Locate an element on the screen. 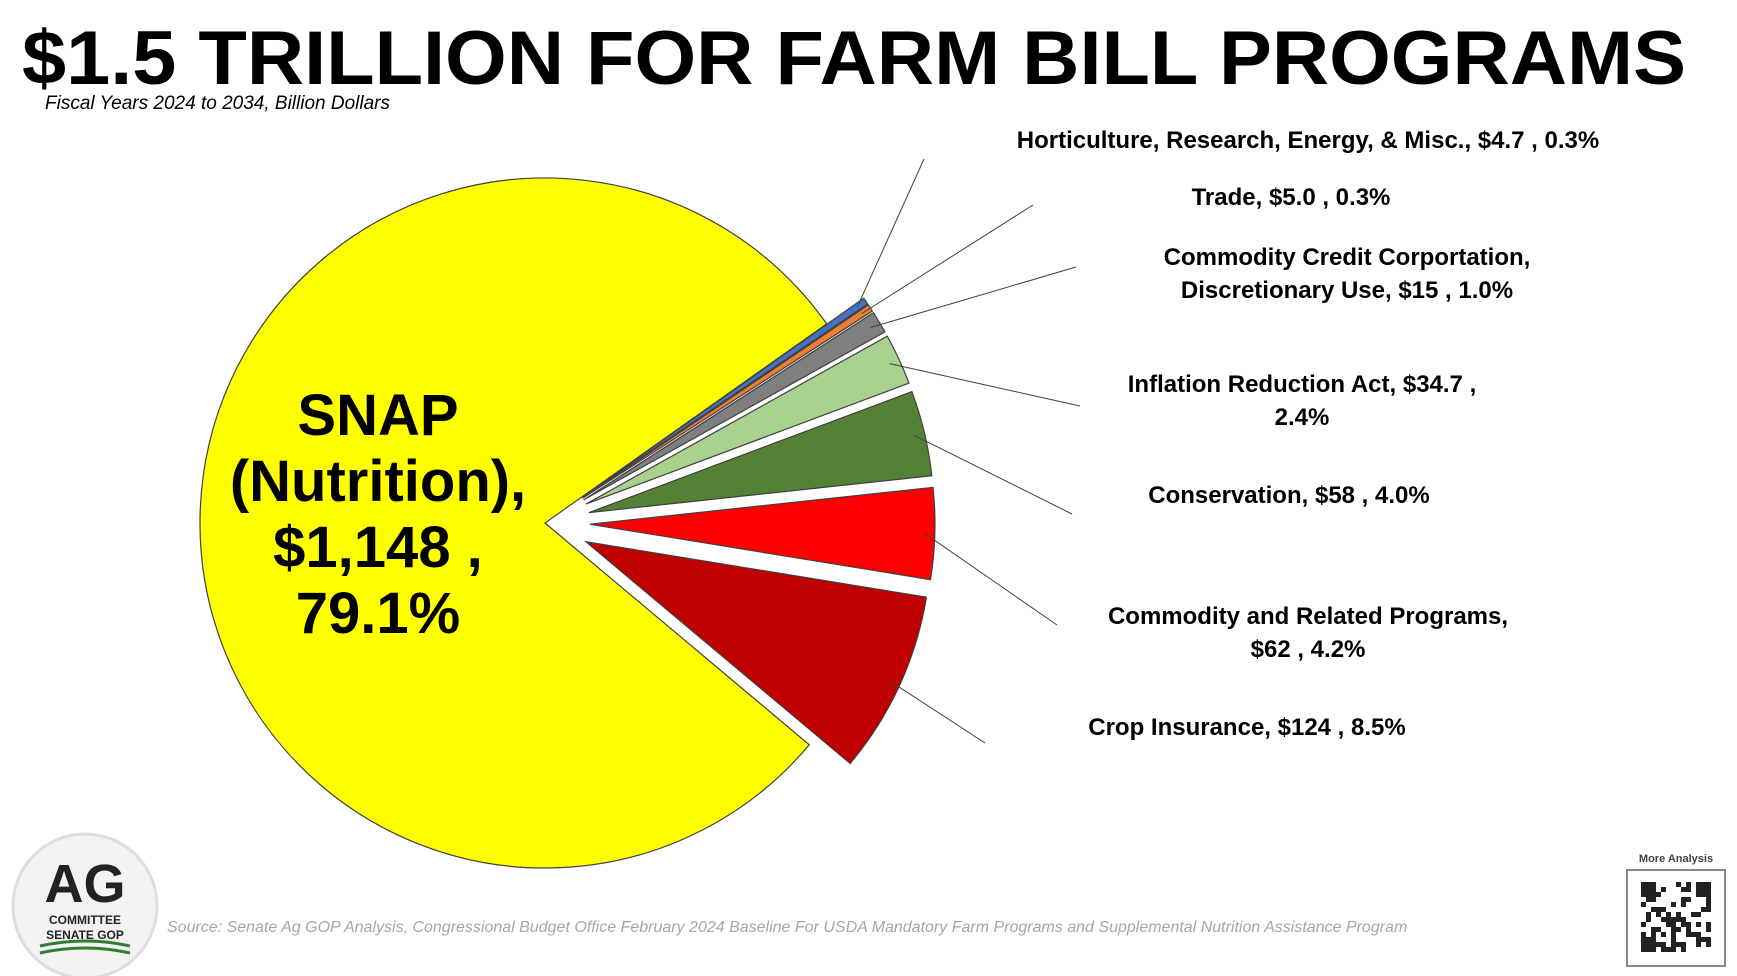 The width and height of the screenshot is (1737, 976). slice-label: Commodity and Related Programs, is located at coordinates (1308, 616).